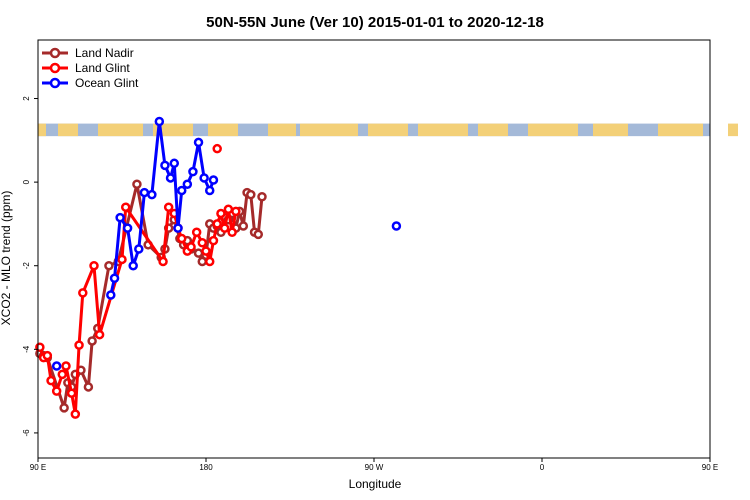  I want to click on x-tick-label-3: 0, so click(542, 467).